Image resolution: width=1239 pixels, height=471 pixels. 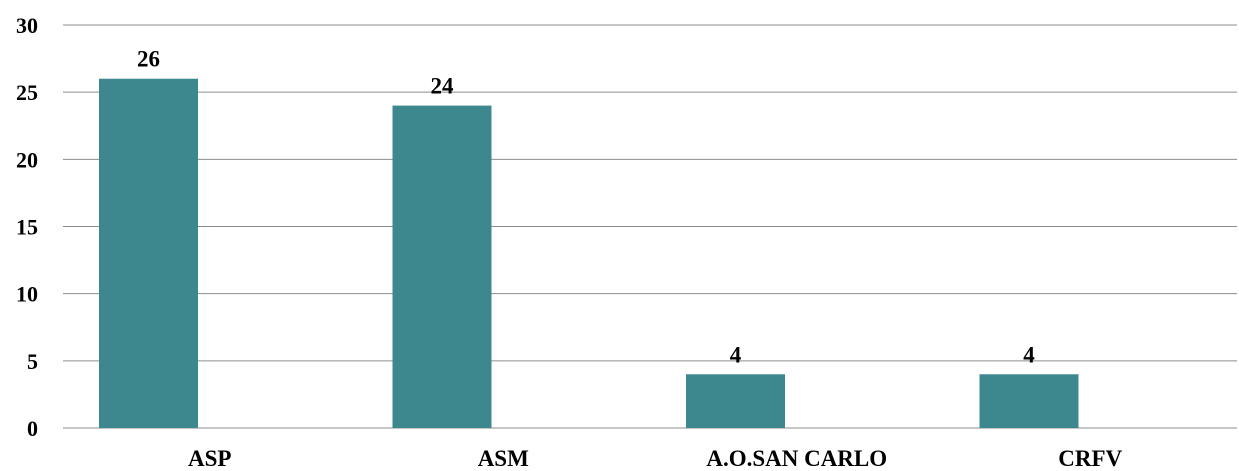 What do you see at coordinates (442, 266) in the screenshot?
I see `bar-asm` at bounding box center [442, 266].